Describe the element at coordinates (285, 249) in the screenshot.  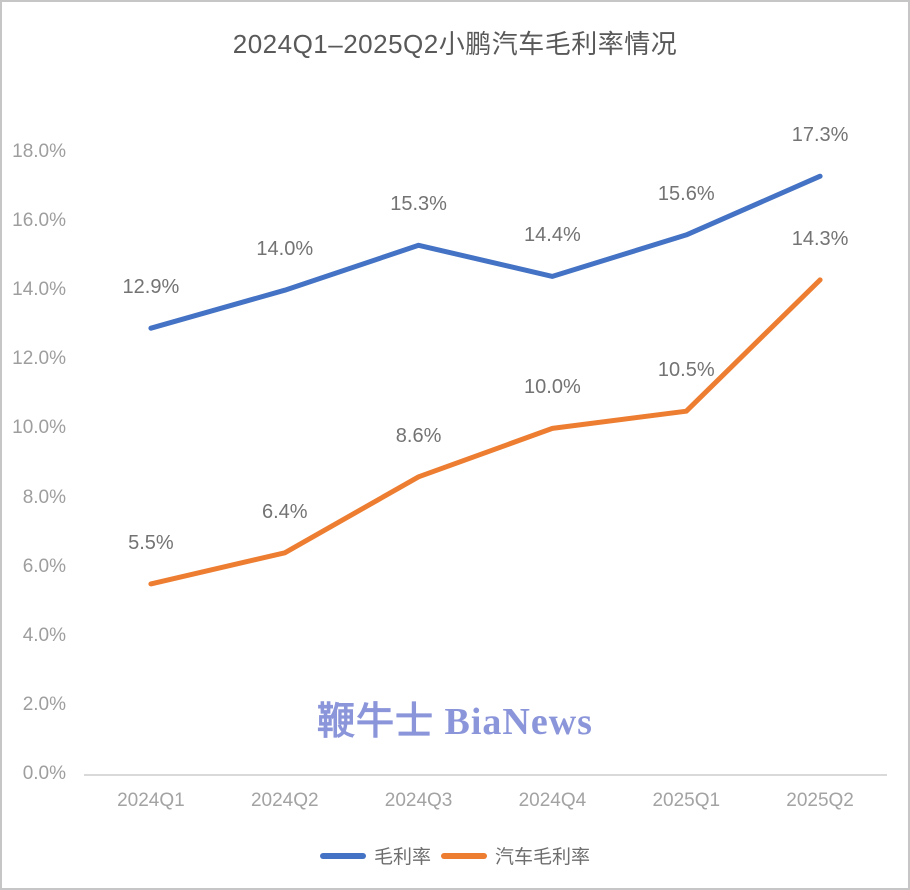
I see `data-point-label: 14.0%` at that location.